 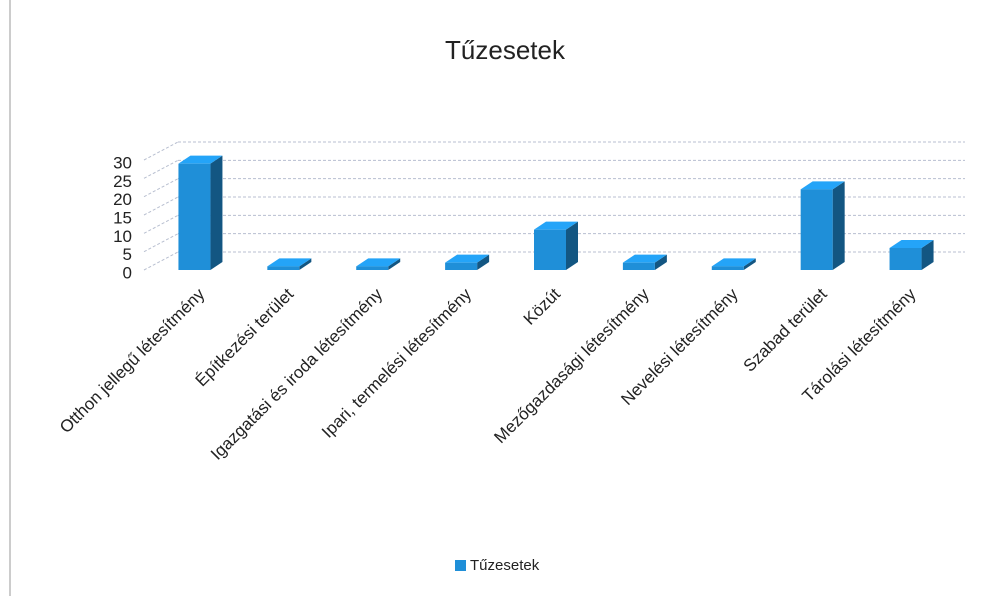 I want to click on x-tick-label: Szabad terület, so click(x=785, y=329).